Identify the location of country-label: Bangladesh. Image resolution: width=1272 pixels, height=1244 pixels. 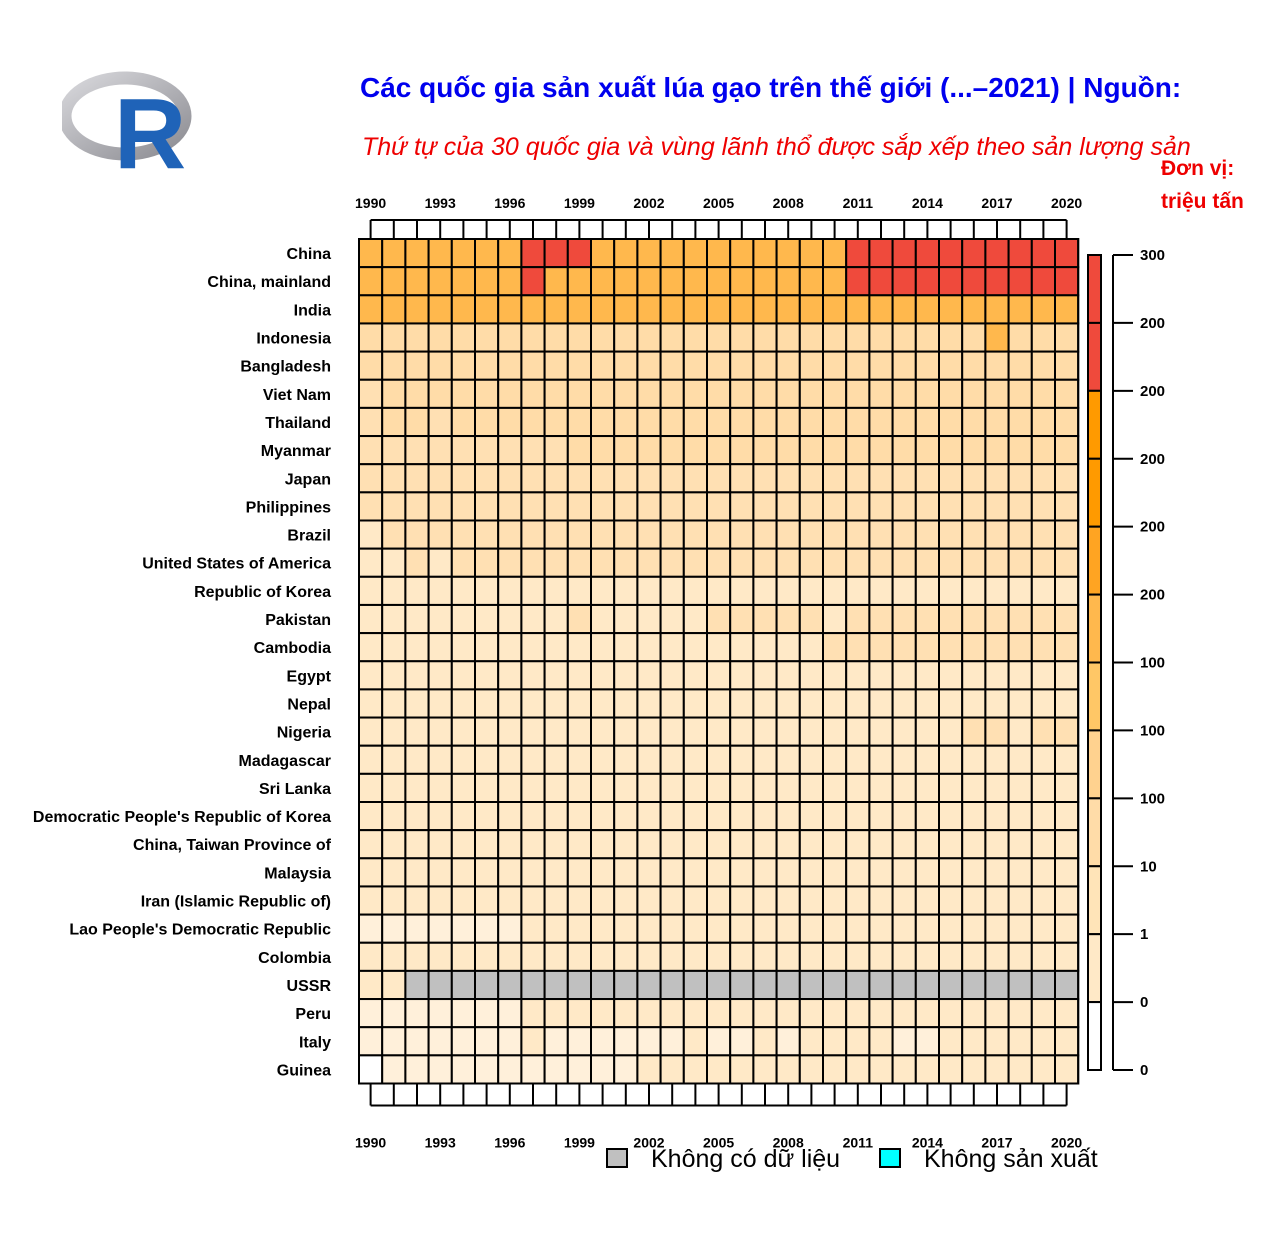
(285, 367).